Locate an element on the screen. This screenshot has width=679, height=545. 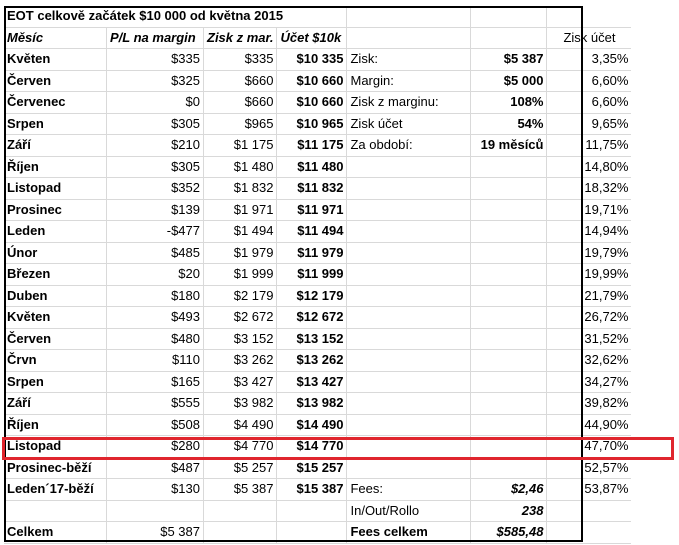
zisk-cell: $1 175 is located at coordinates (240, 145).